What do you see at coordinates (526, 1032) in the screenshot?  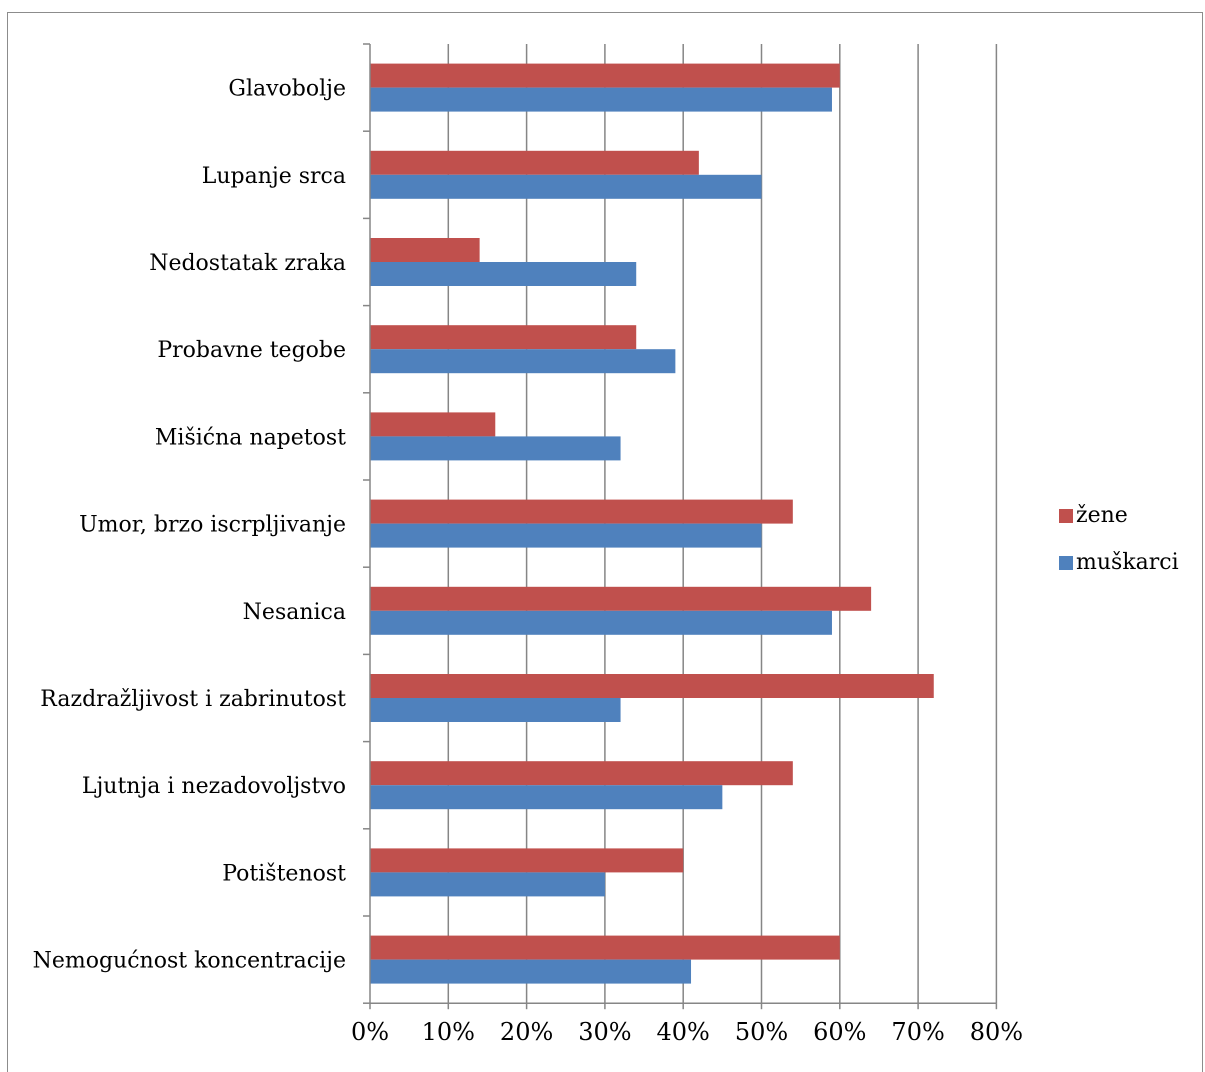 I see `x-tick-label: 20%` at bounding box center [526, 1032].